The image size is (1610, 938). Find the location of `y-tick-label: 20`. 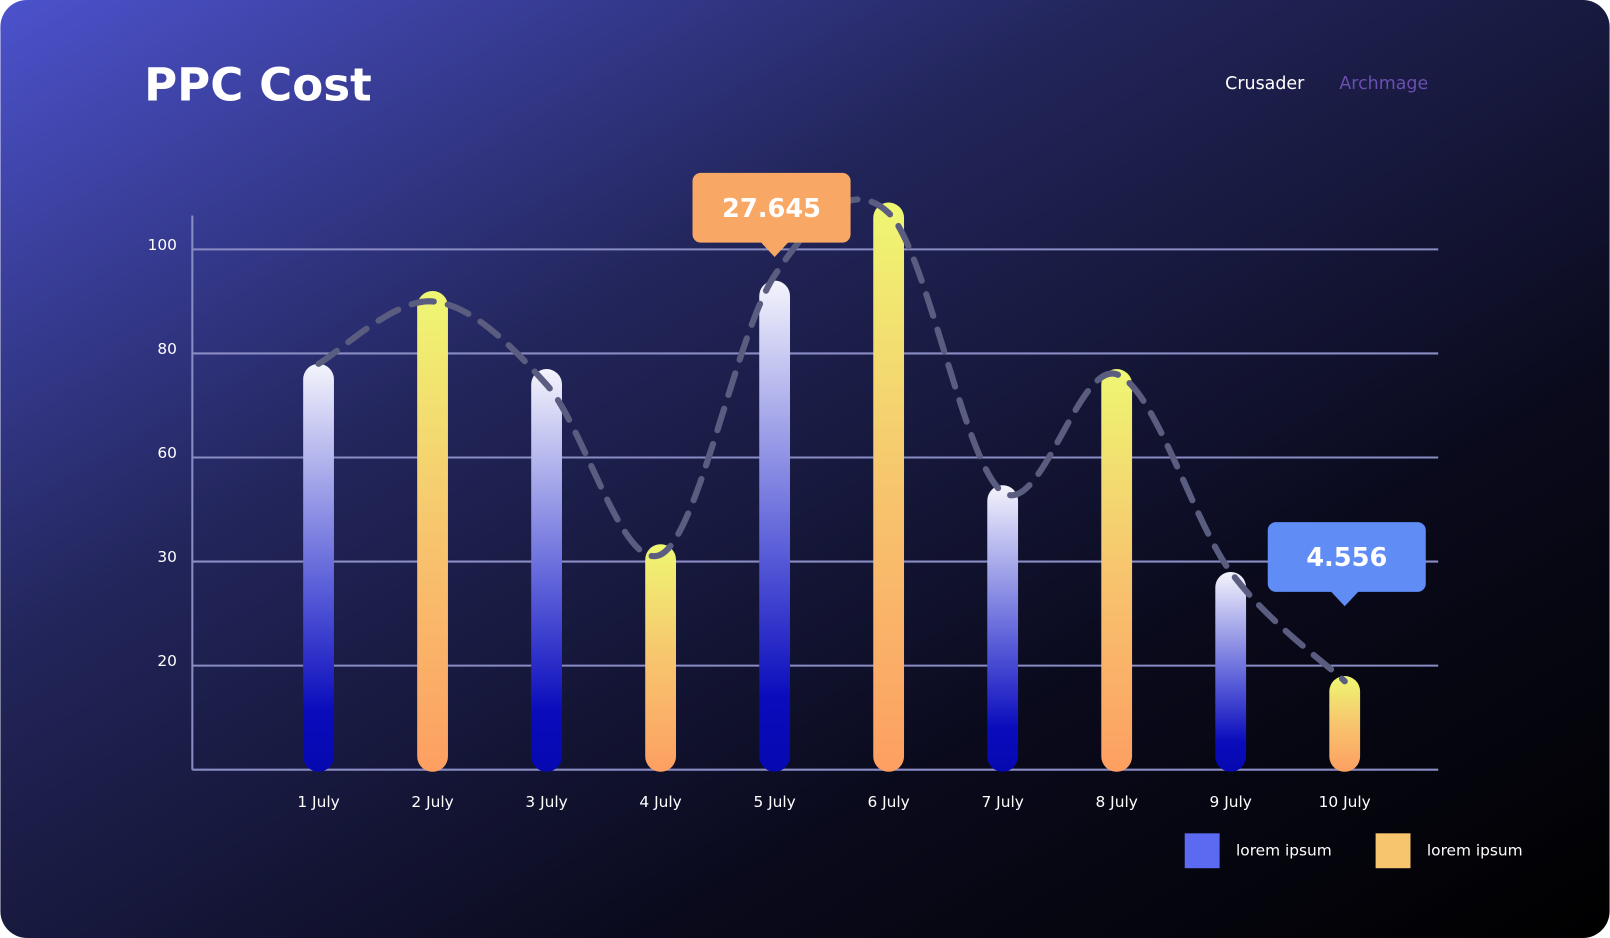

y-tick-label: 20 is located at coordinates (167, 661).